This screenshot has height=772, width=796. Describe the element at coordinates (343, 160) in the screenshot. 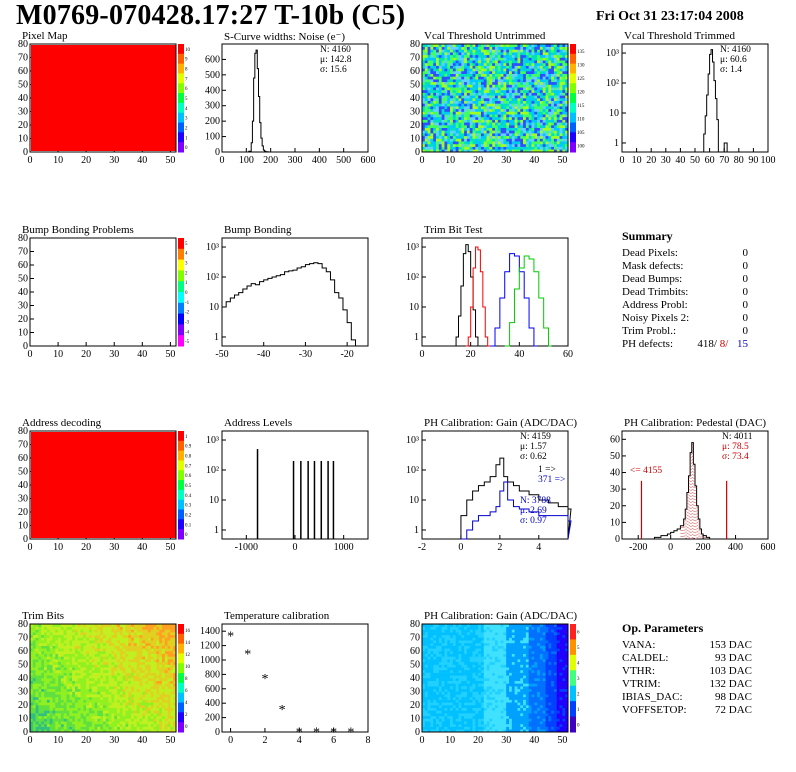

I see `x-tick-label: 500` at that location.